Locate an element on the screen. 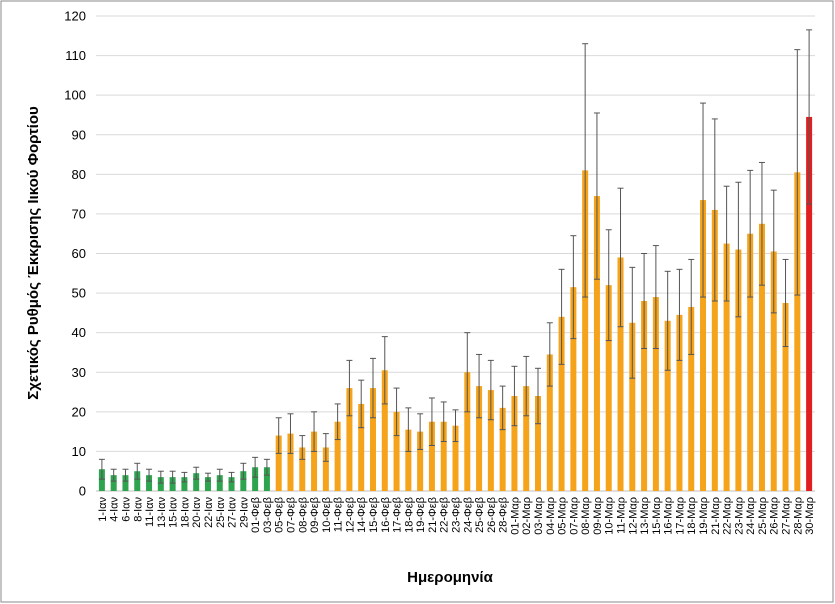 This screenshot has width=835, height=604. y-tick-label: 30 is located at coordinates (79, 372).